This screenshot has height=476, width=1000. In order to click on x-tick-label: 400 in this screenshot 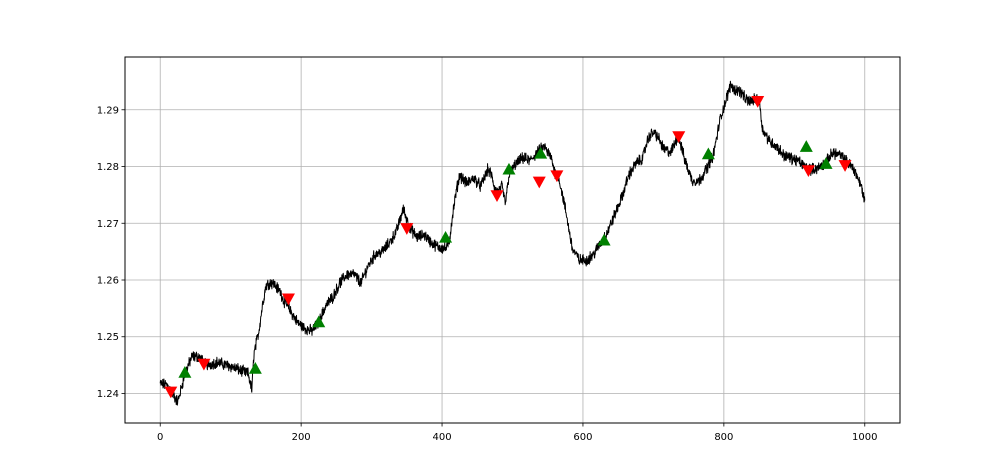, I will do `click(441, 437)`.